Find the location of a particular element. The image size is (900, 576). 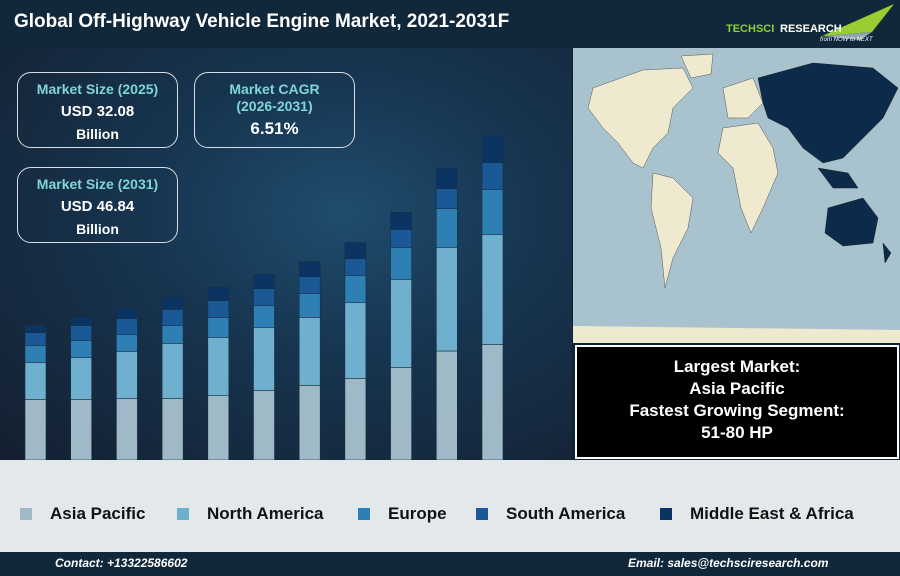

bar-2023-middle-east-africa is located at coordinates (127, 313).